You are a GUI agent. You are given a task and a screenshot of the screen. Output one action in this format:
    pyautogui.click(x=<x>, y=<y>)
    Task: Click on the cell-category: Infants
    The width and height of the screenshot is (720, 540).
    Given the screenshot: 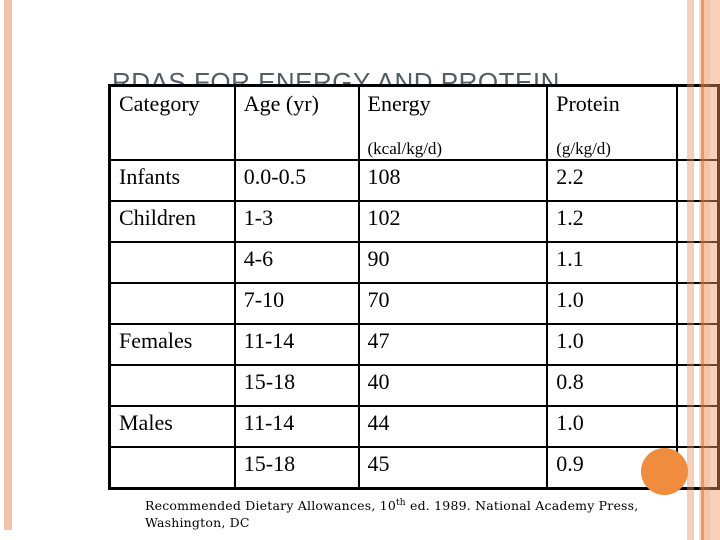 What is the action you would take?
    pyautogui.click(x=172, y=180)
    